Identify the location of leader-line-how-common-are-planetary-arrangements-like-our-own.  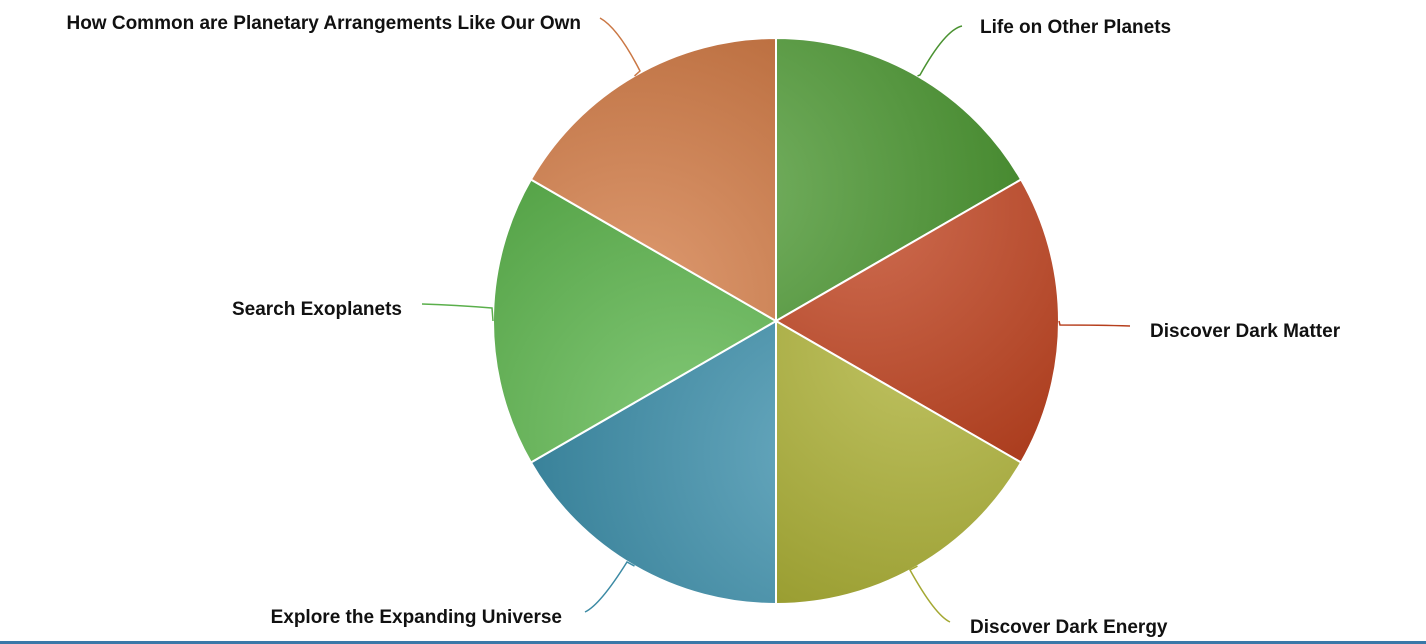
(620, 47).